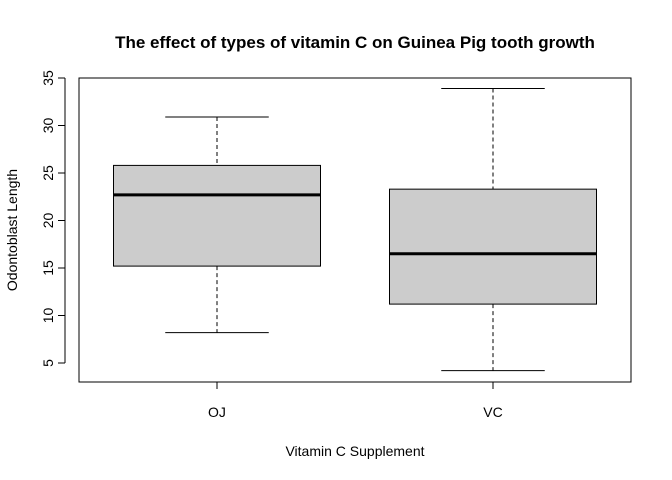  Describe the element at coordinates (48, 173) in the screenshot. I see `y-tick-label: 25` at that location.